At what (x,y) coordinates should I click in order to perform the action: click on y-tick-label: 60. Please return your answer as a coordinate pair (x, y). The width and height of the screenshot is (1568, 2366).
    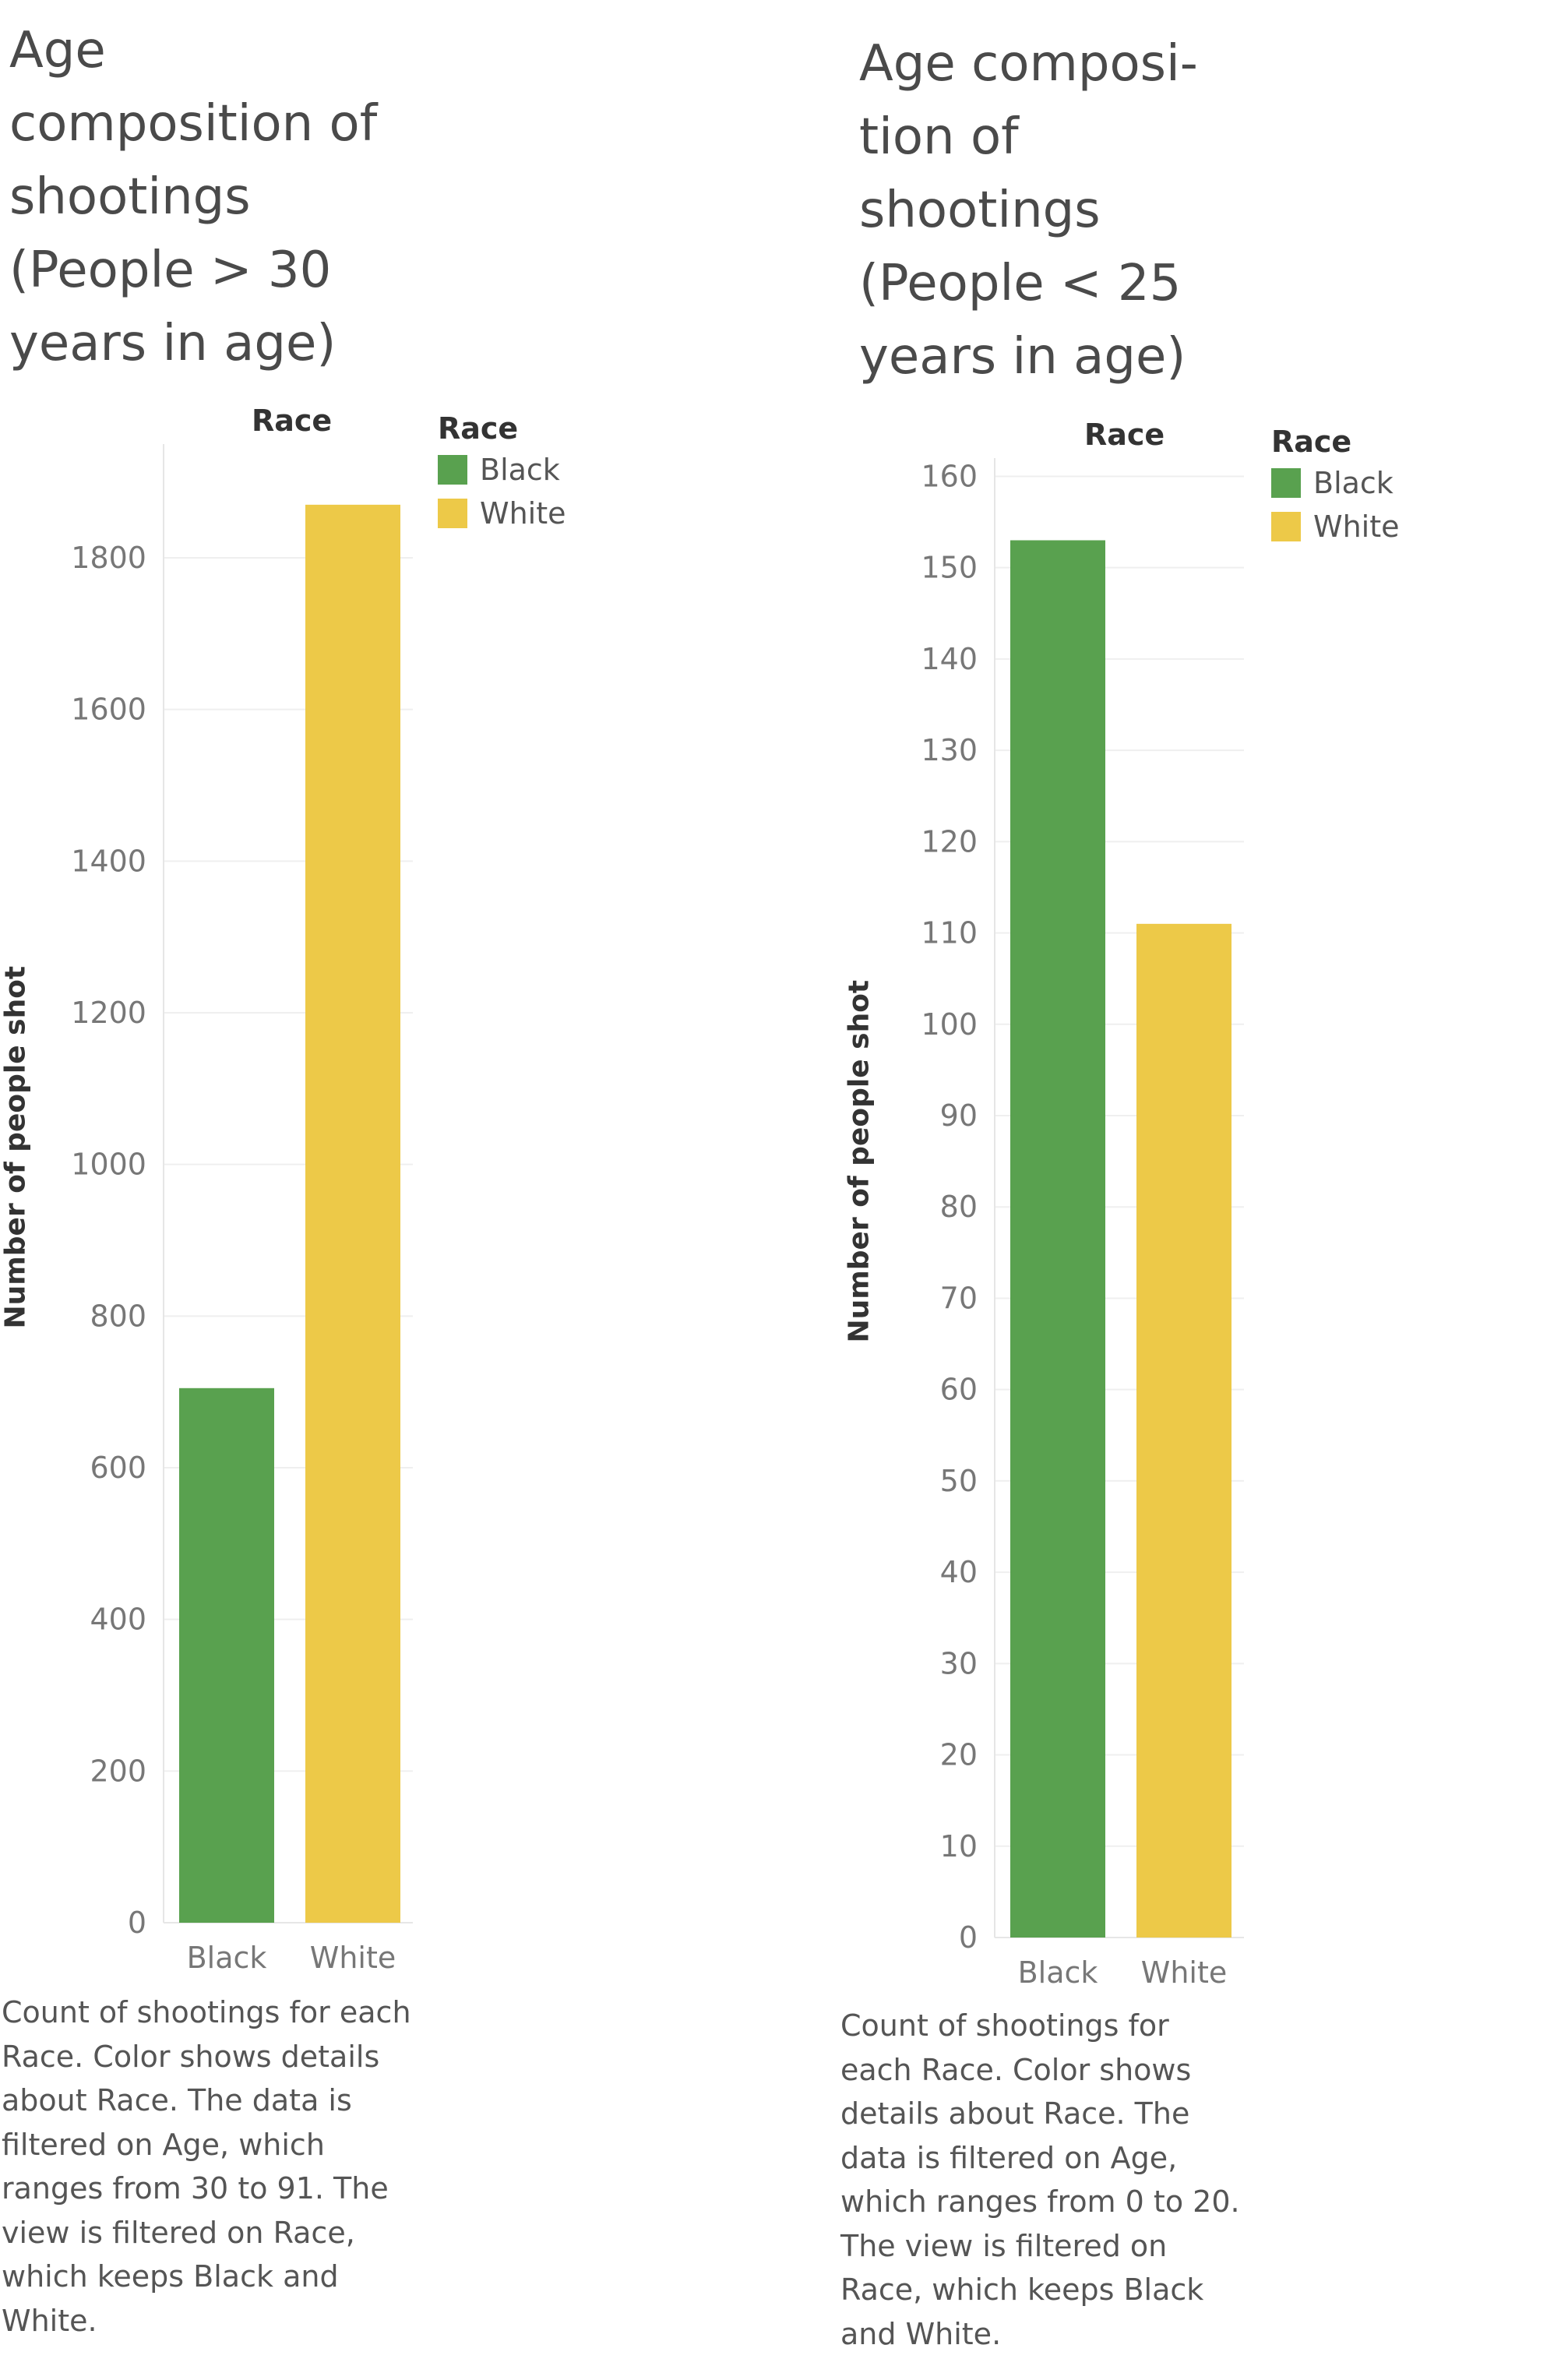
    Looking at the image, I should click on (959, 1390).